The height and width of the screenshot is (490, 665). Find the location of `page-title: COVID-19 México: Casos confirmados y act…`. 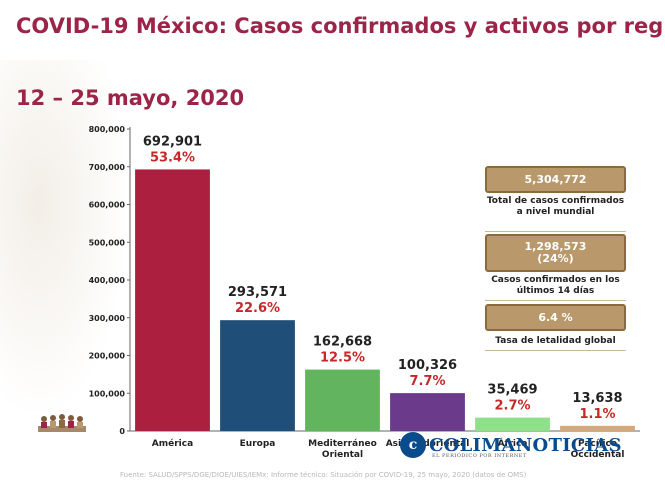

page-title: COVID-19 México: Casos confirmados y act… is located at coordinates (340, 26).